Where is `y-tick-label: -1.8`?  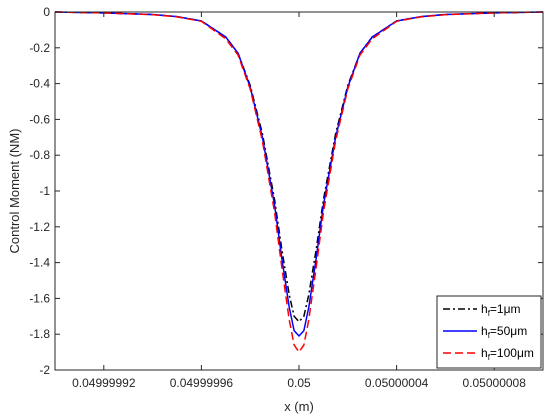 y-tick-label: -1.8 is located at coordinates (39, 334).